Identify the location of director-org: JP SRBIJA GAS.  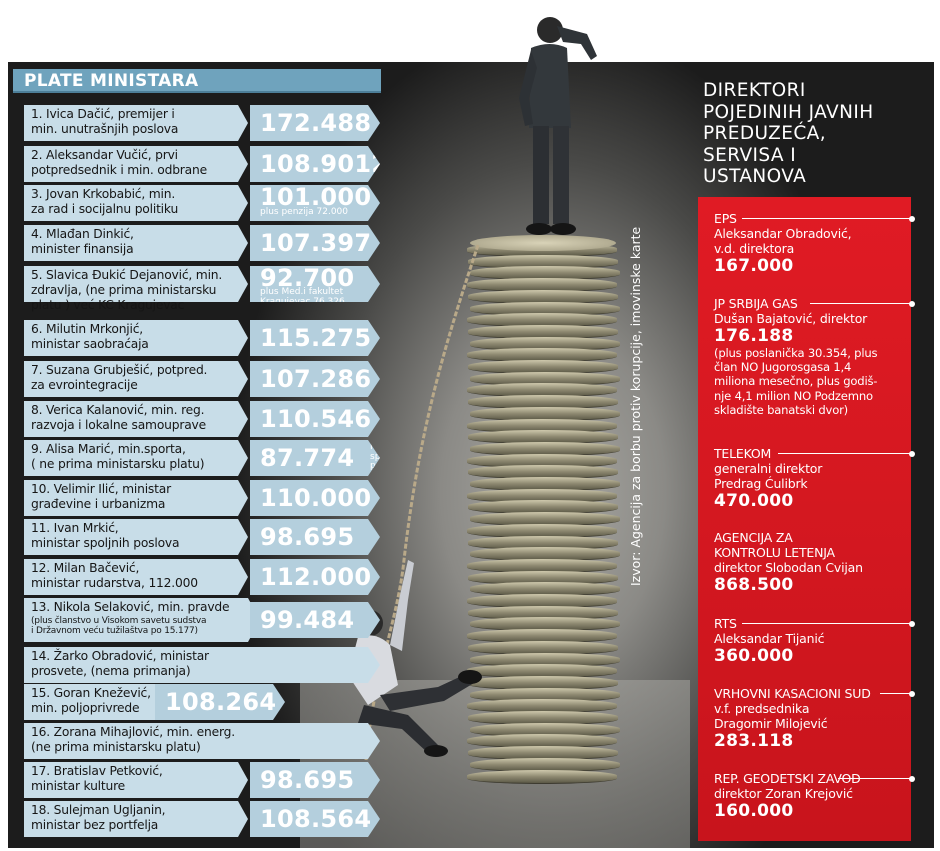
(756, 303).